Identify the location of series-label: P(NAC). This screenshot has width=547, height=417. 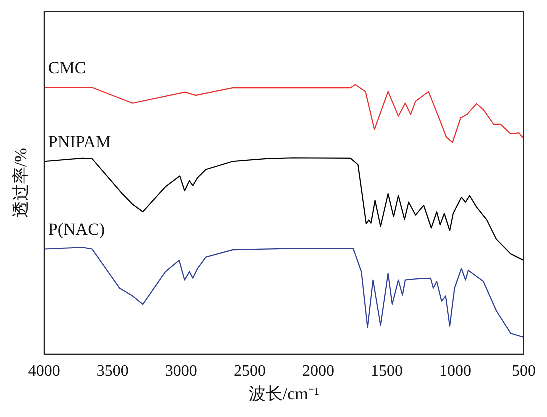
(77, 230).